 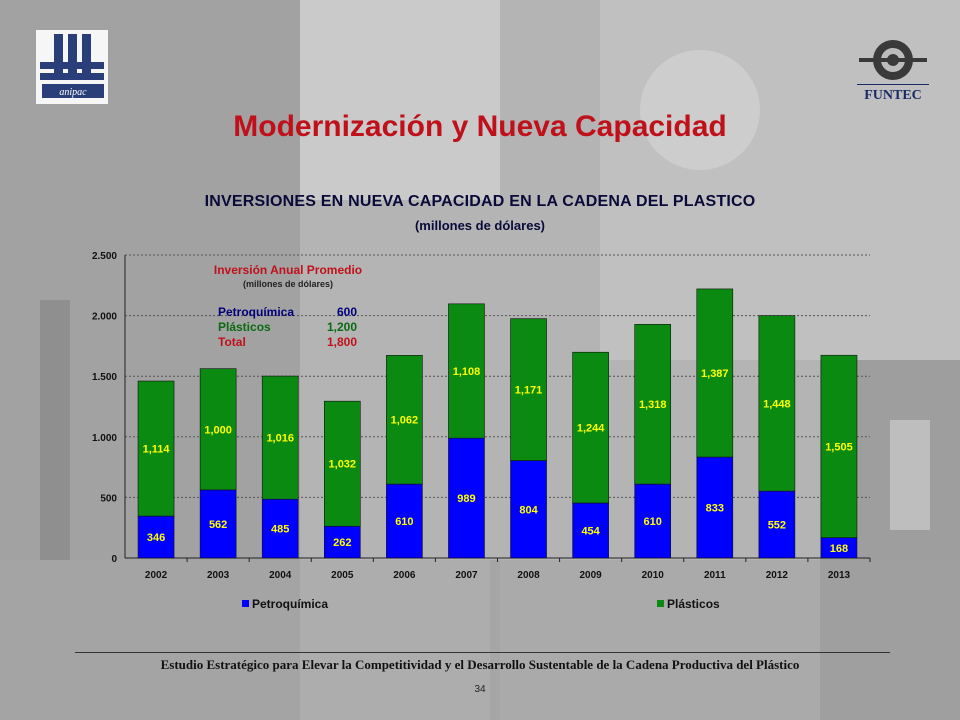 I want to click on data-label-petroquimica: 804, so click(x=528, y=510).